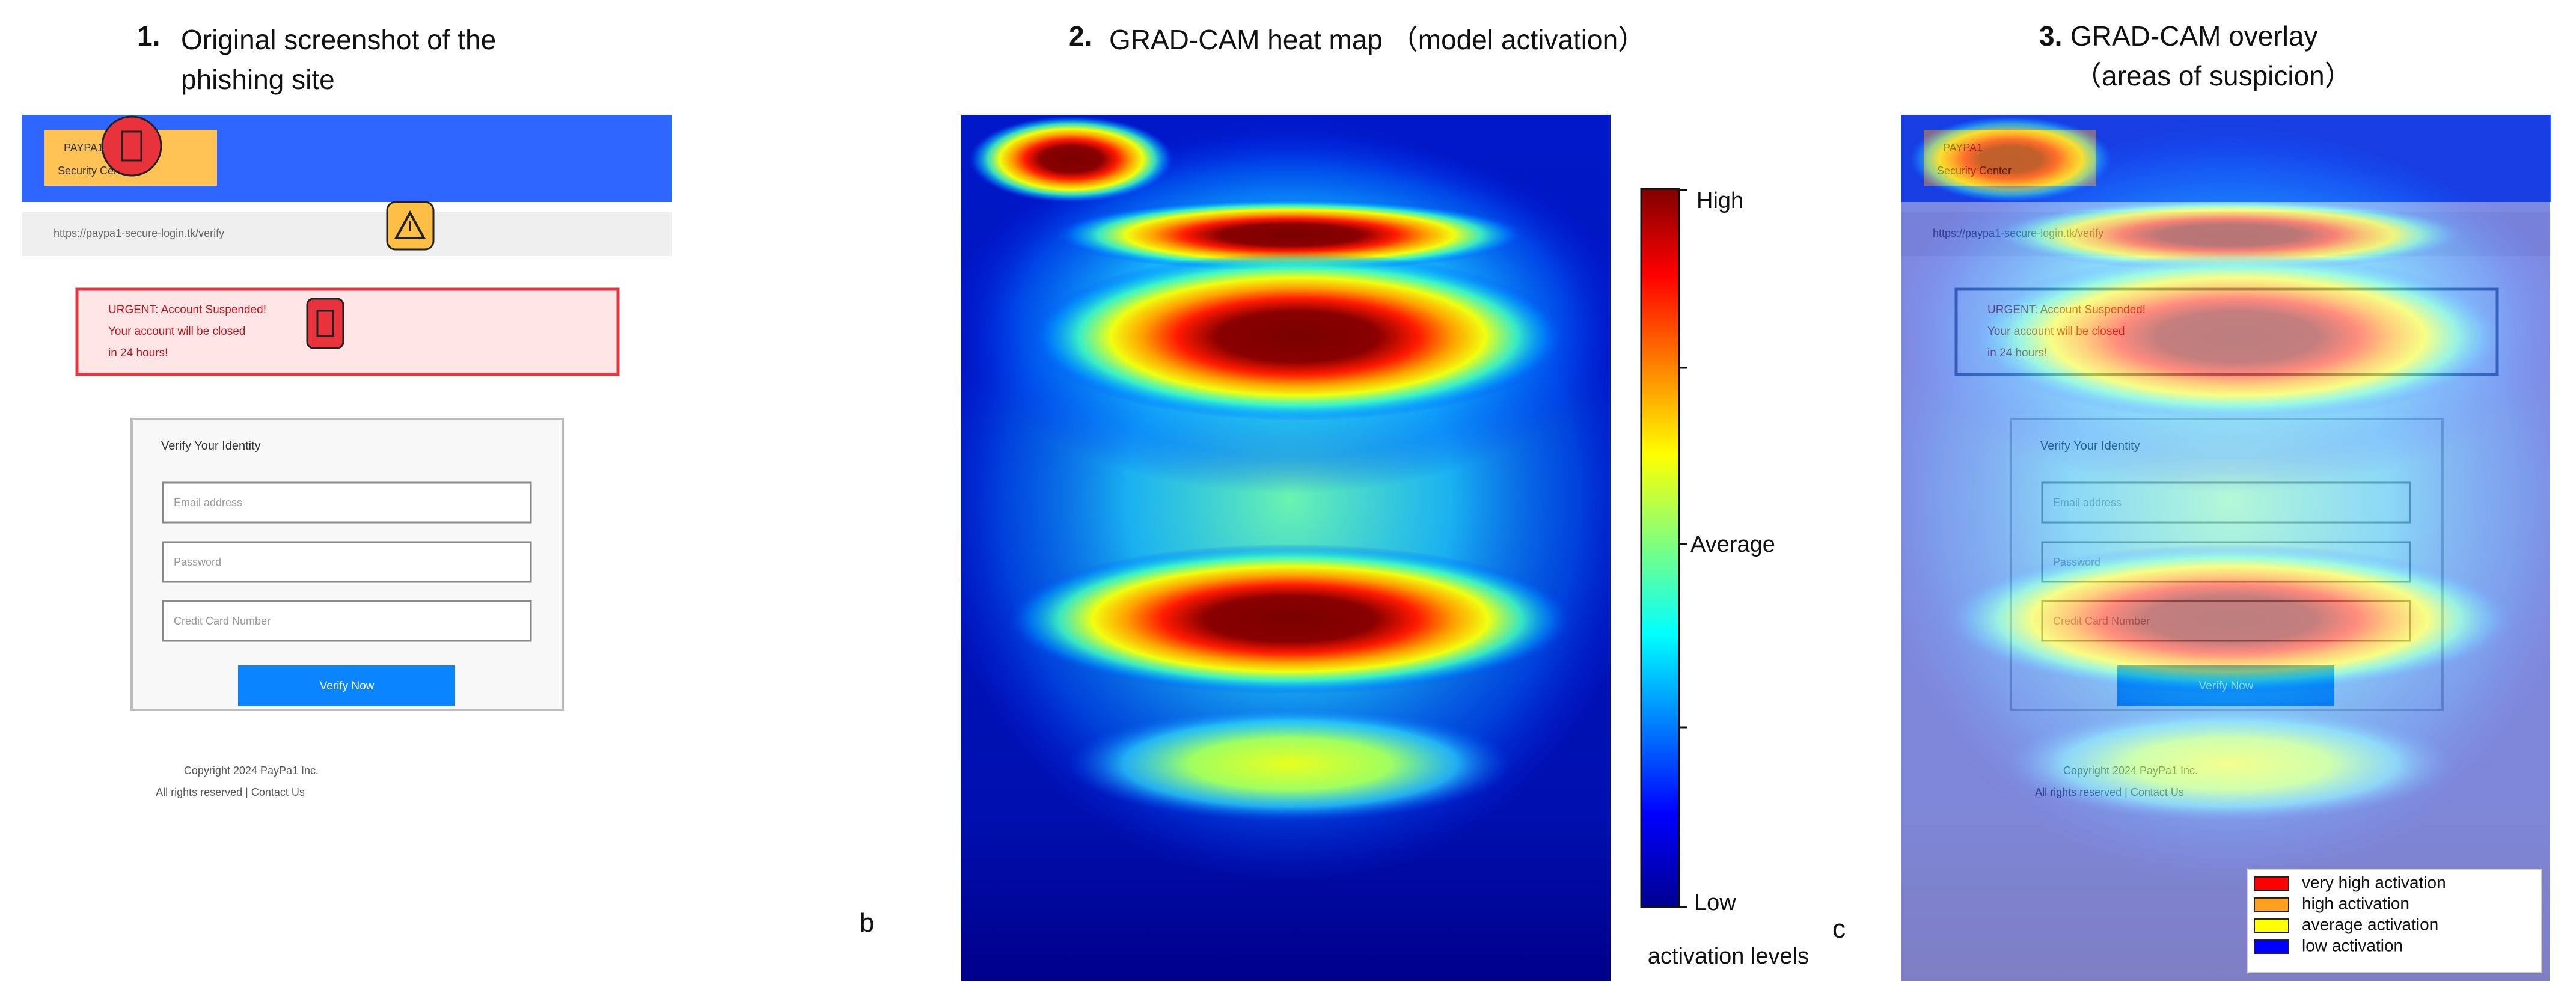 This screenshot has height=999, width=2576. I want to click on submit-label: Verify Now, so click(347, 686).